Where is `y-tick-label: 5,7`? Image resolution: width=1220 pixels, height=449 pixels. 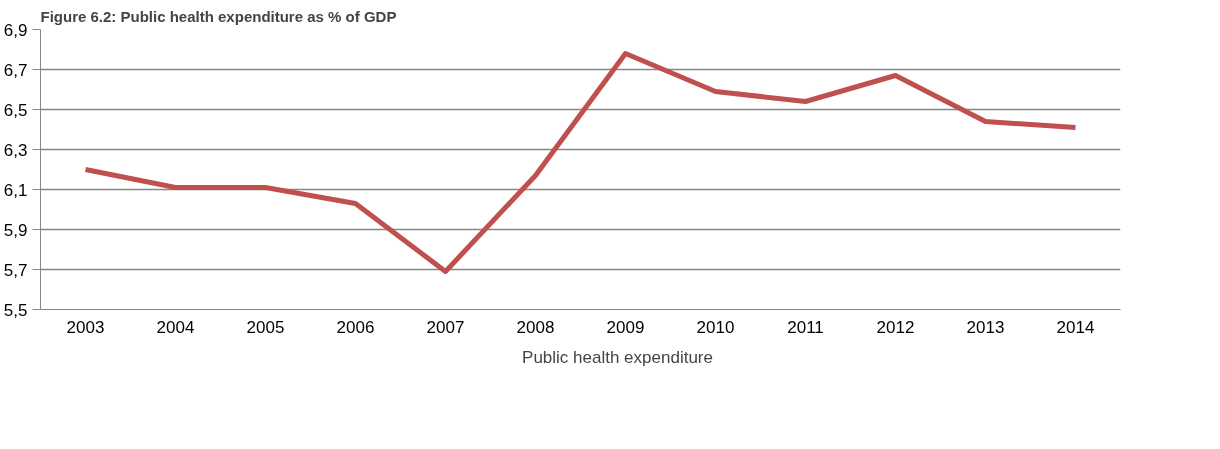 y-tick-label: 5,7 is located at coordinates (15, 270).